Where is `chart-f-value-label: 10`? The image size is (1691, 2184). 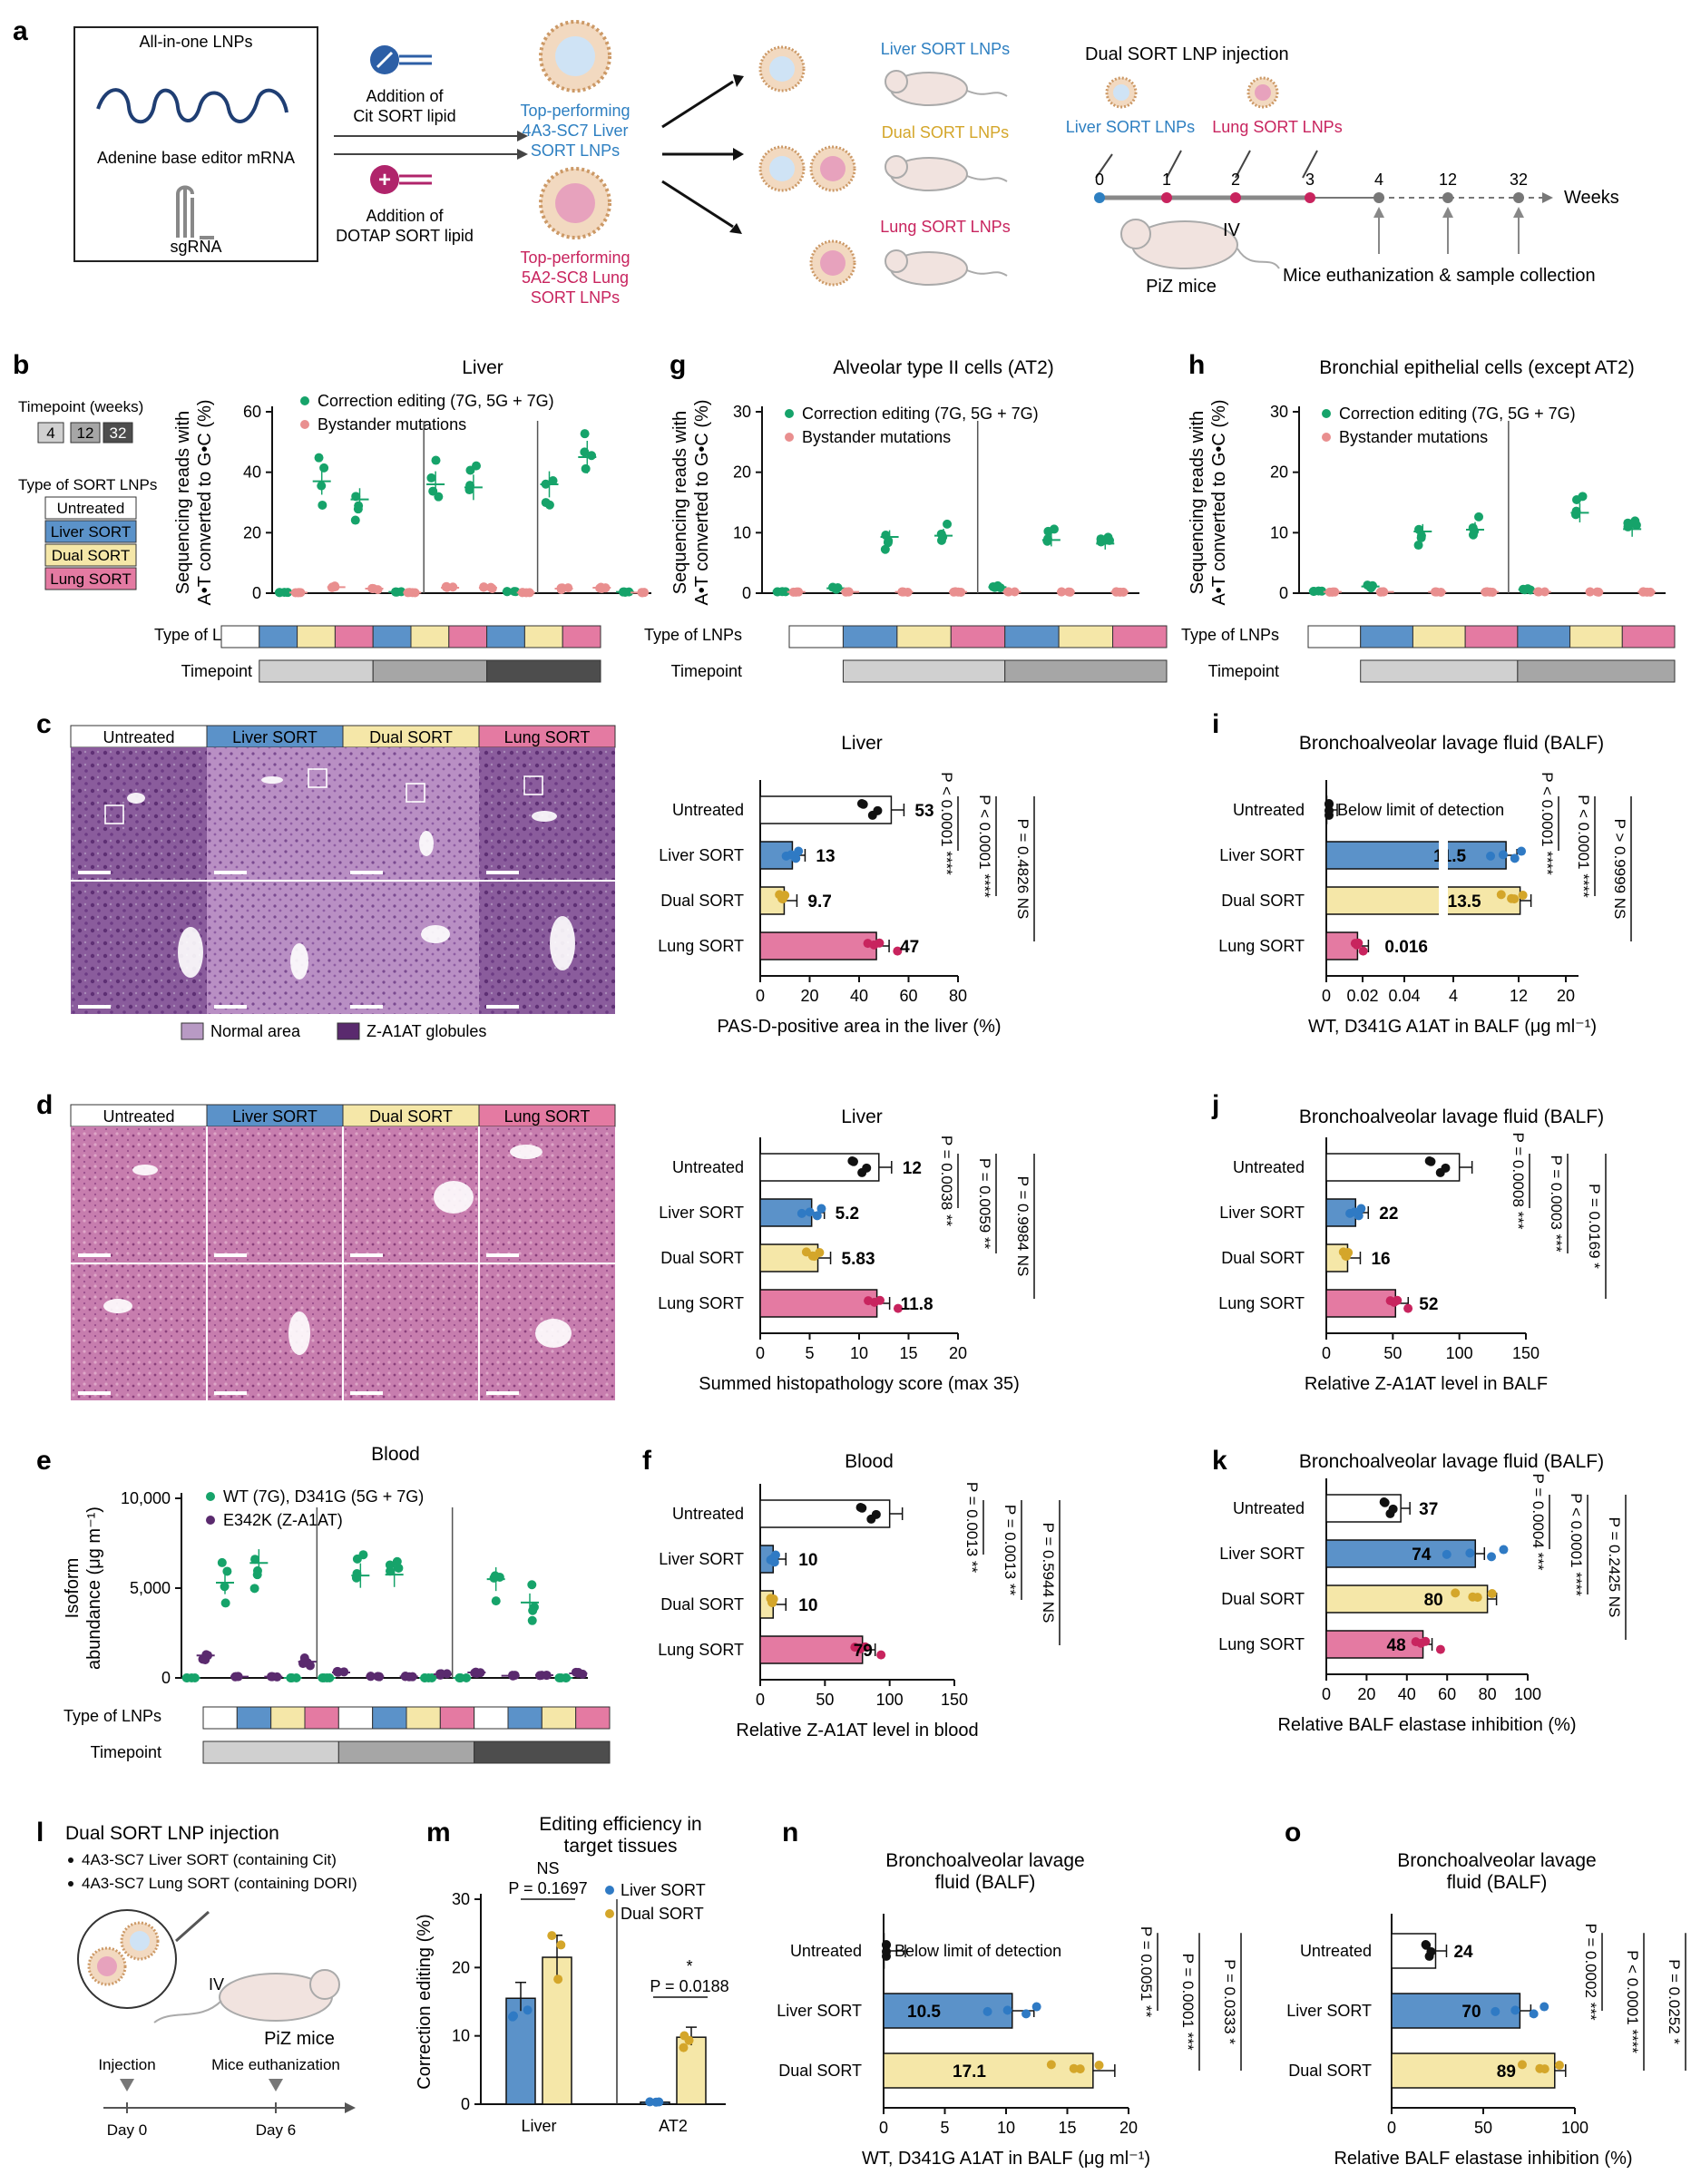
chart-f-value-label: 10 is located at coordinates (807, 1560).